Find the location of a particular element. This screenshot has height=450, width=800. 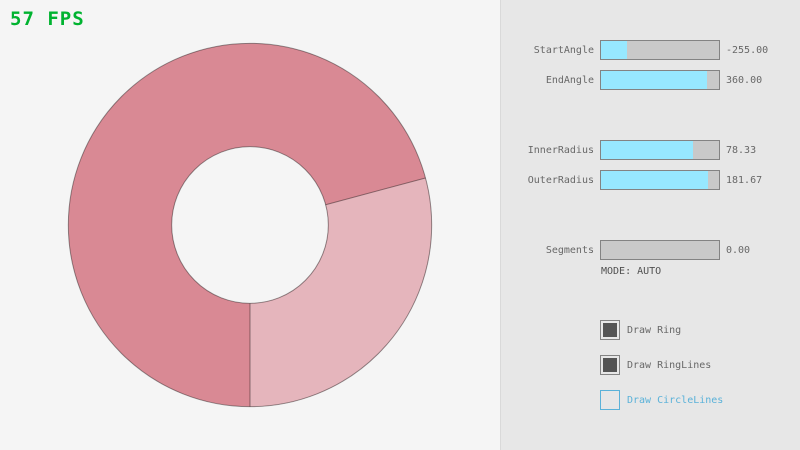

slider-row-startangle: StartAngle -255.00 is located at coordinates (650, 50).